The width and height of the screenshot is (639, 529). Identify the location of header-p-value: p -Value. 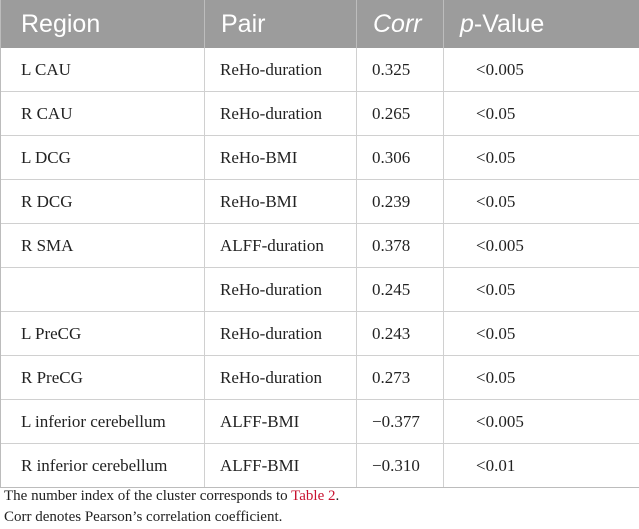
(541, 24).